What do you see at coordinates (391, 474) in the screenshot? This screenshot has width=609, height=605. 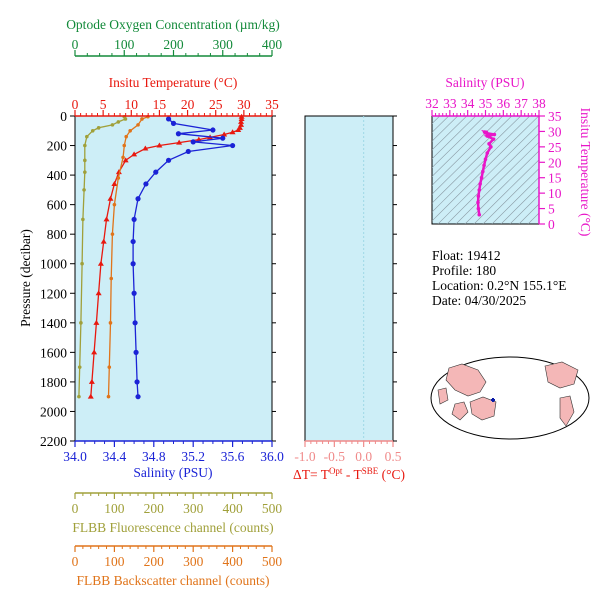 I see `delta-t-title-suffix: (°C)` at bounding box center [391, 474].